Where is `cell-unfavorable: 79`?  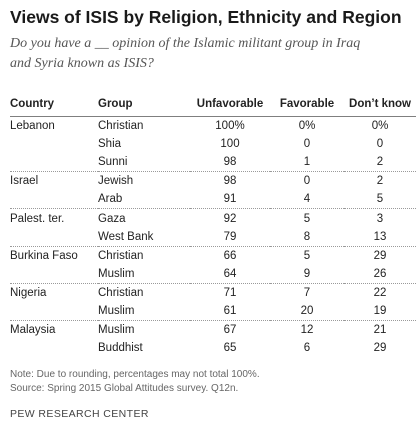
cell-unfavorable: 79 is located at coordinates (230, 236).